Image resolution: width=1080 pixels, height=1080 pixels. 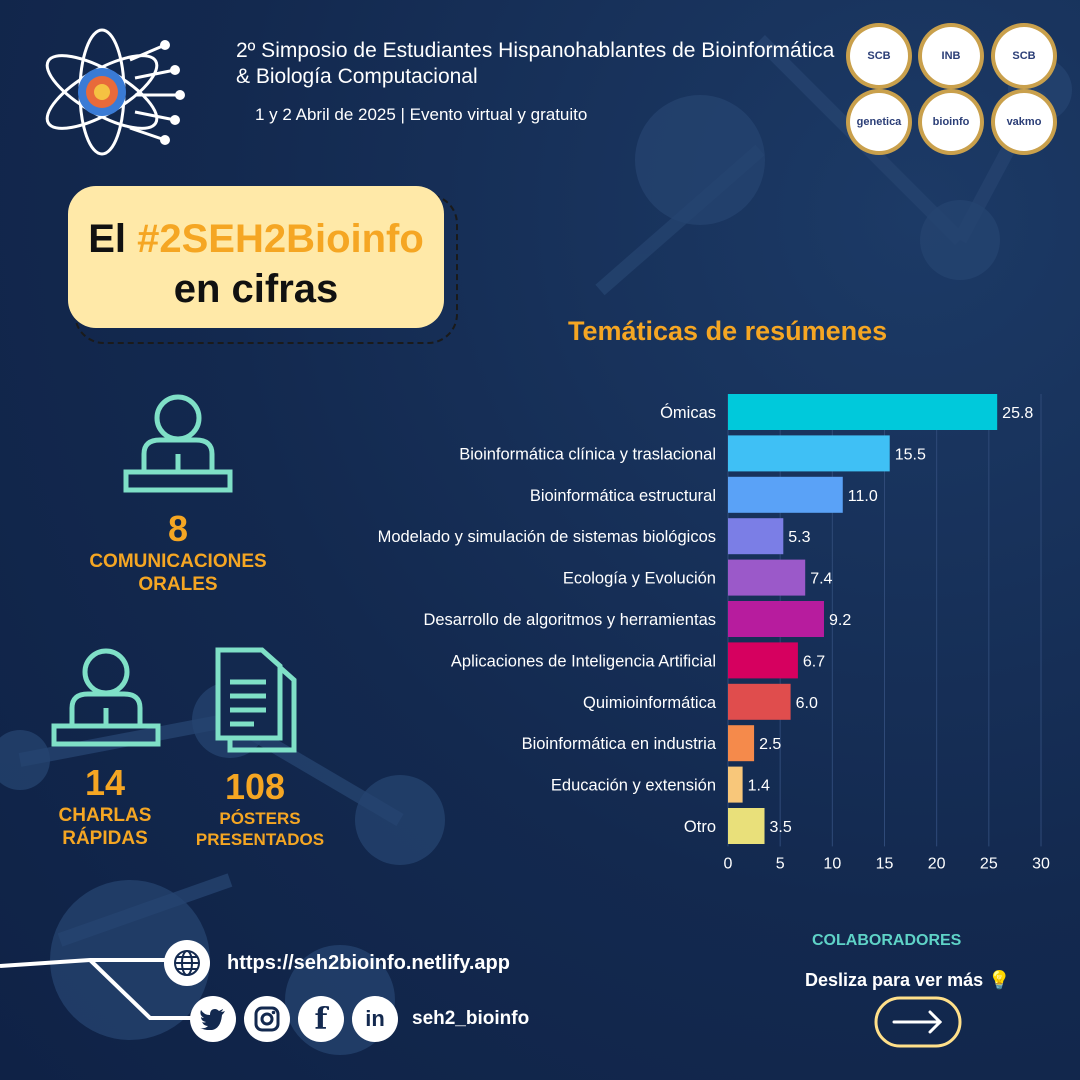 I want to click on value-label: 6.0, so click(x=807, y=703).